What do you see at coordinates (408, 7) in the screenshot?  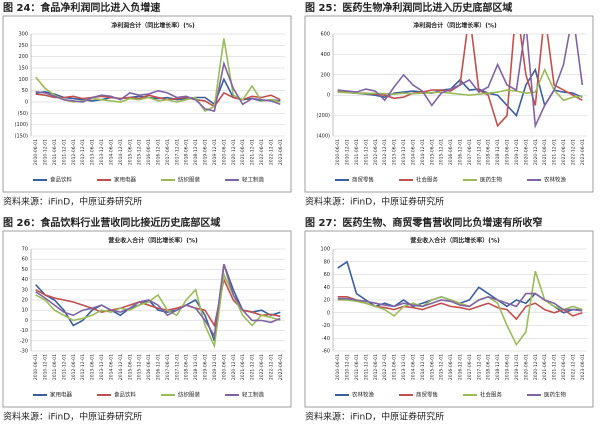 I see `figure-caption: 图 25：医药生物净利润同比进入历史底部区域` at bounding box center [408, 7].